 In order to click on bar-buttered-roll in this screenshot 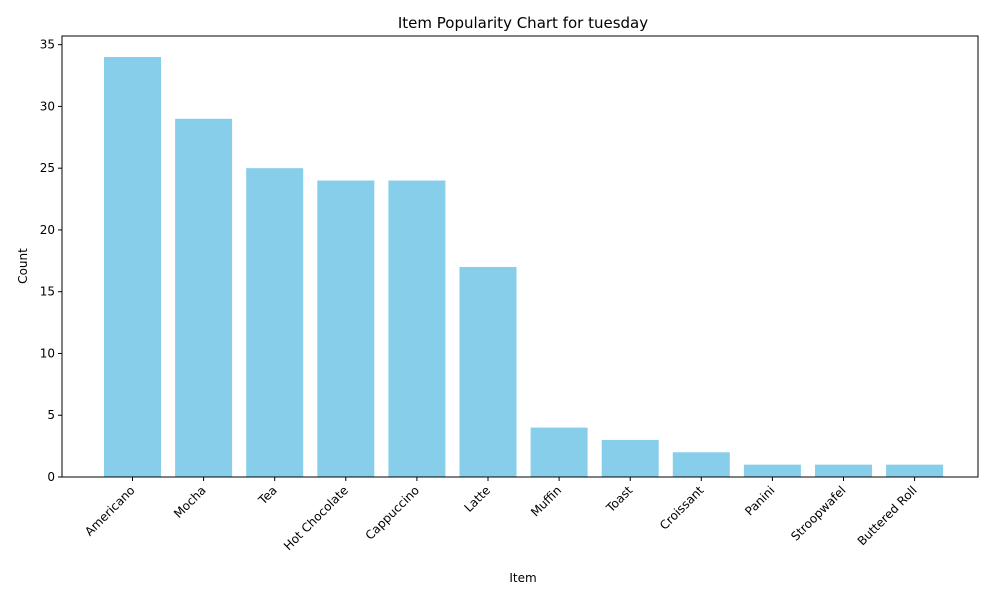, I will do `click(915, 470)`.